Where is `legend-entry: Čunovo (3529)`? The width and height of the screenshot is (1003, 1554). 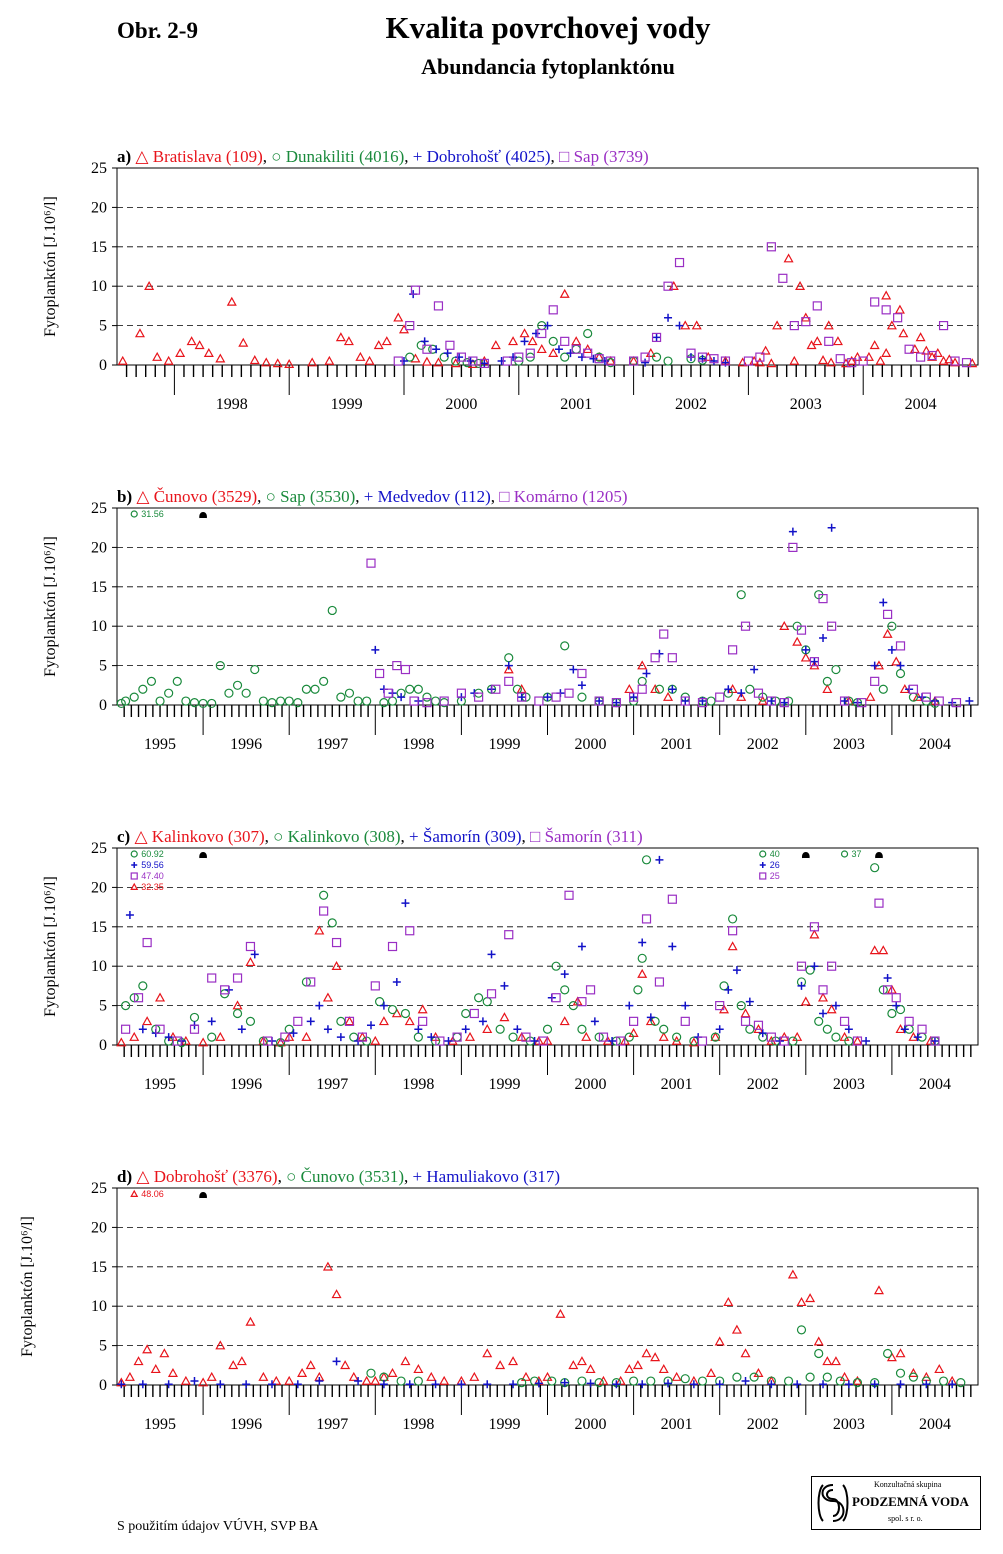
legend-entry: Čunovo (3529) is located at coordinates (205, 496).